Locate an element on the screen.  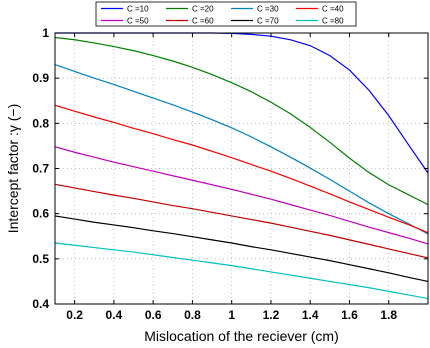
legend-item: C =70 is located at coordinates (255, 21).